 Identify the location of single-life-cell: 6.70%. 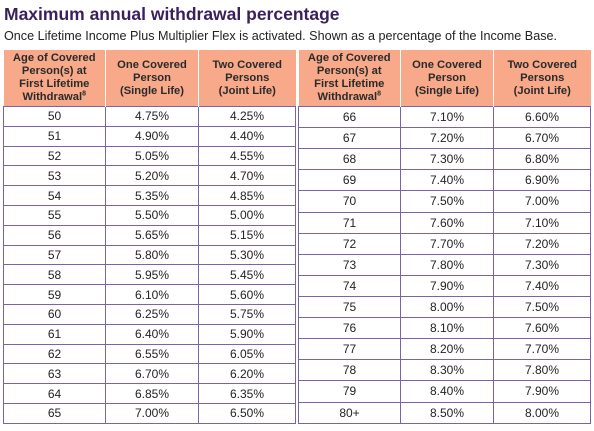
(152, 374).